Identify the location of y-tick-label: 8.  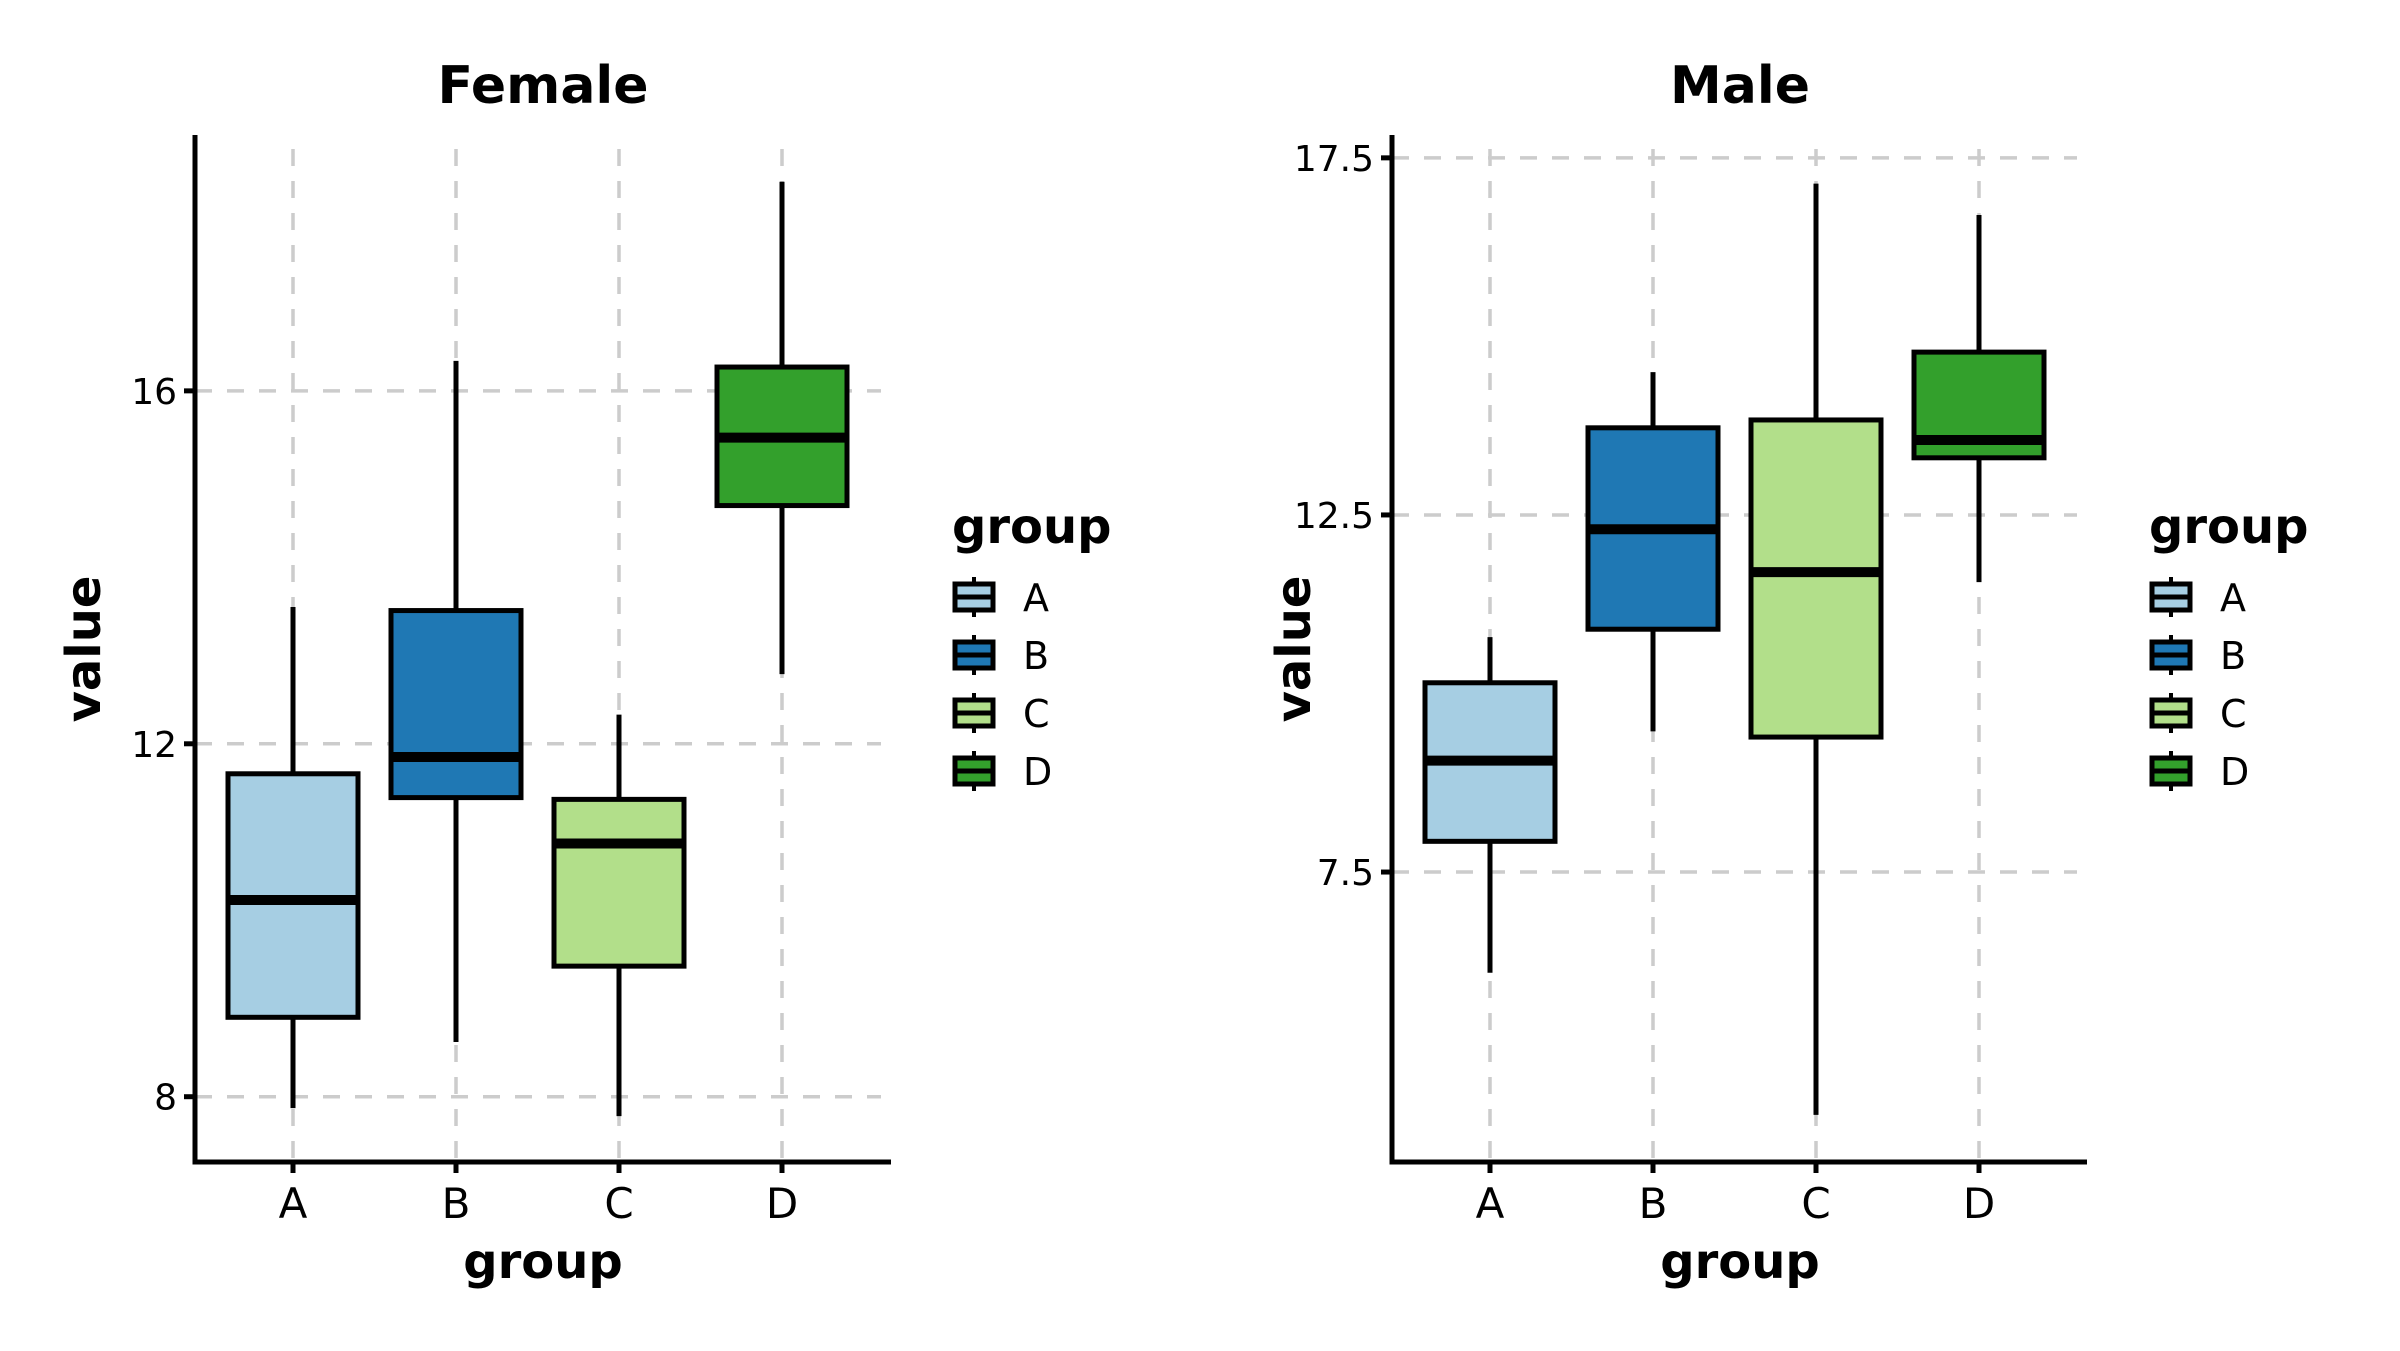
(165, 1098).